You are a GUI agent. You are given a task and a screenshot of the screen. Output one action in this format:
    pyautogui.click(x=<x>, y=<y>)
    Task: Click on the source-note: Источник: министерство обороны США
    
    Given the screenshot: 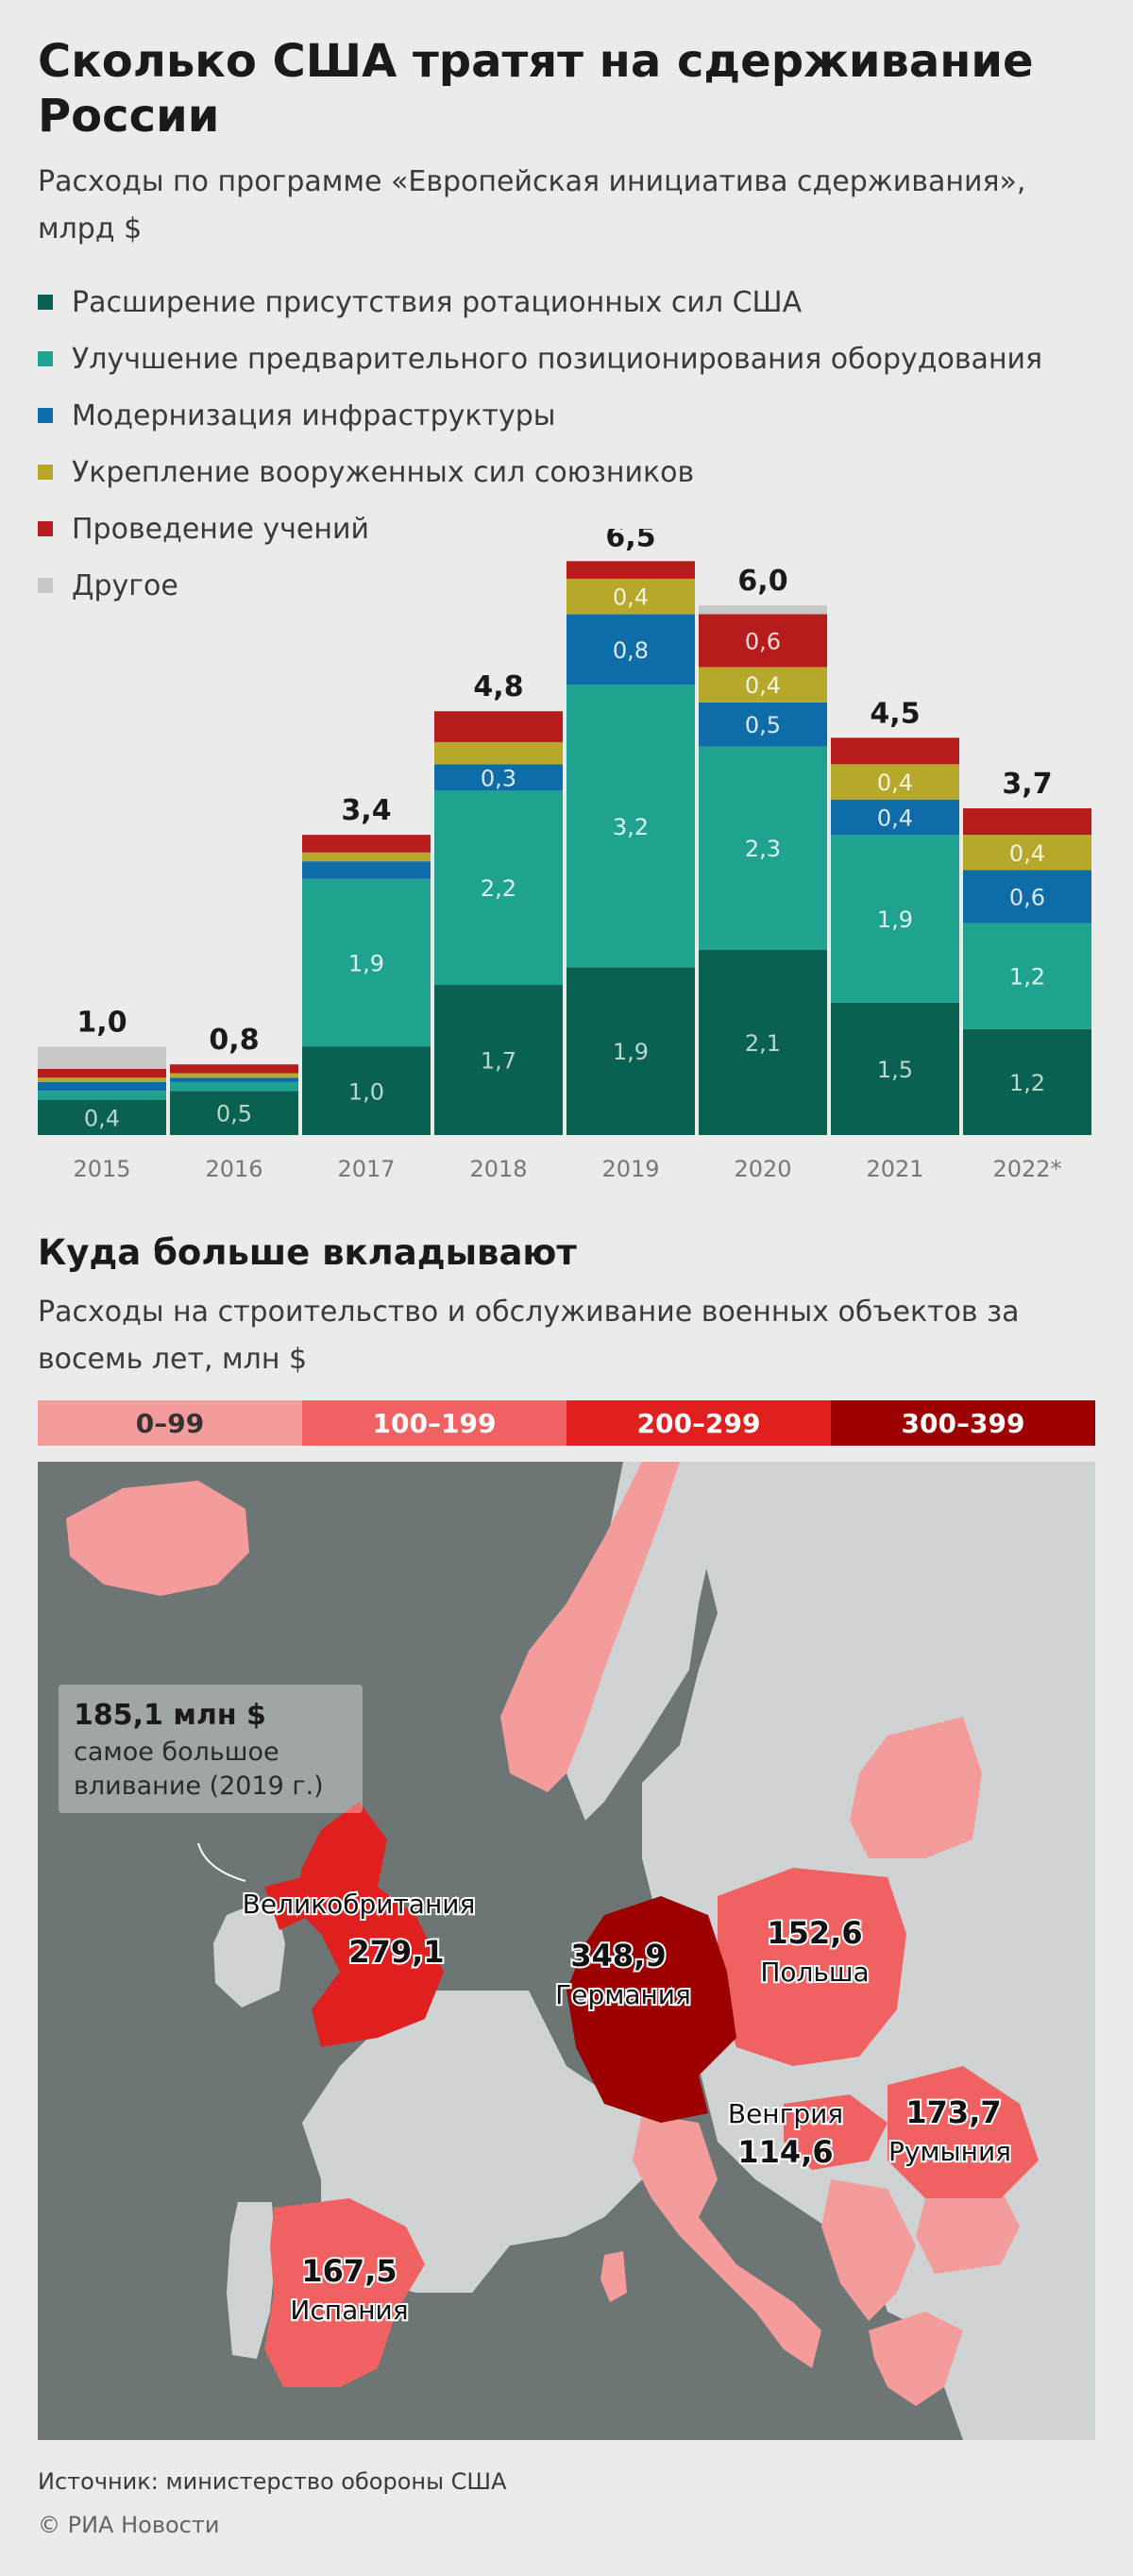 What is the action you would take?
    pyautogui.click(x=273, y=2481)
    